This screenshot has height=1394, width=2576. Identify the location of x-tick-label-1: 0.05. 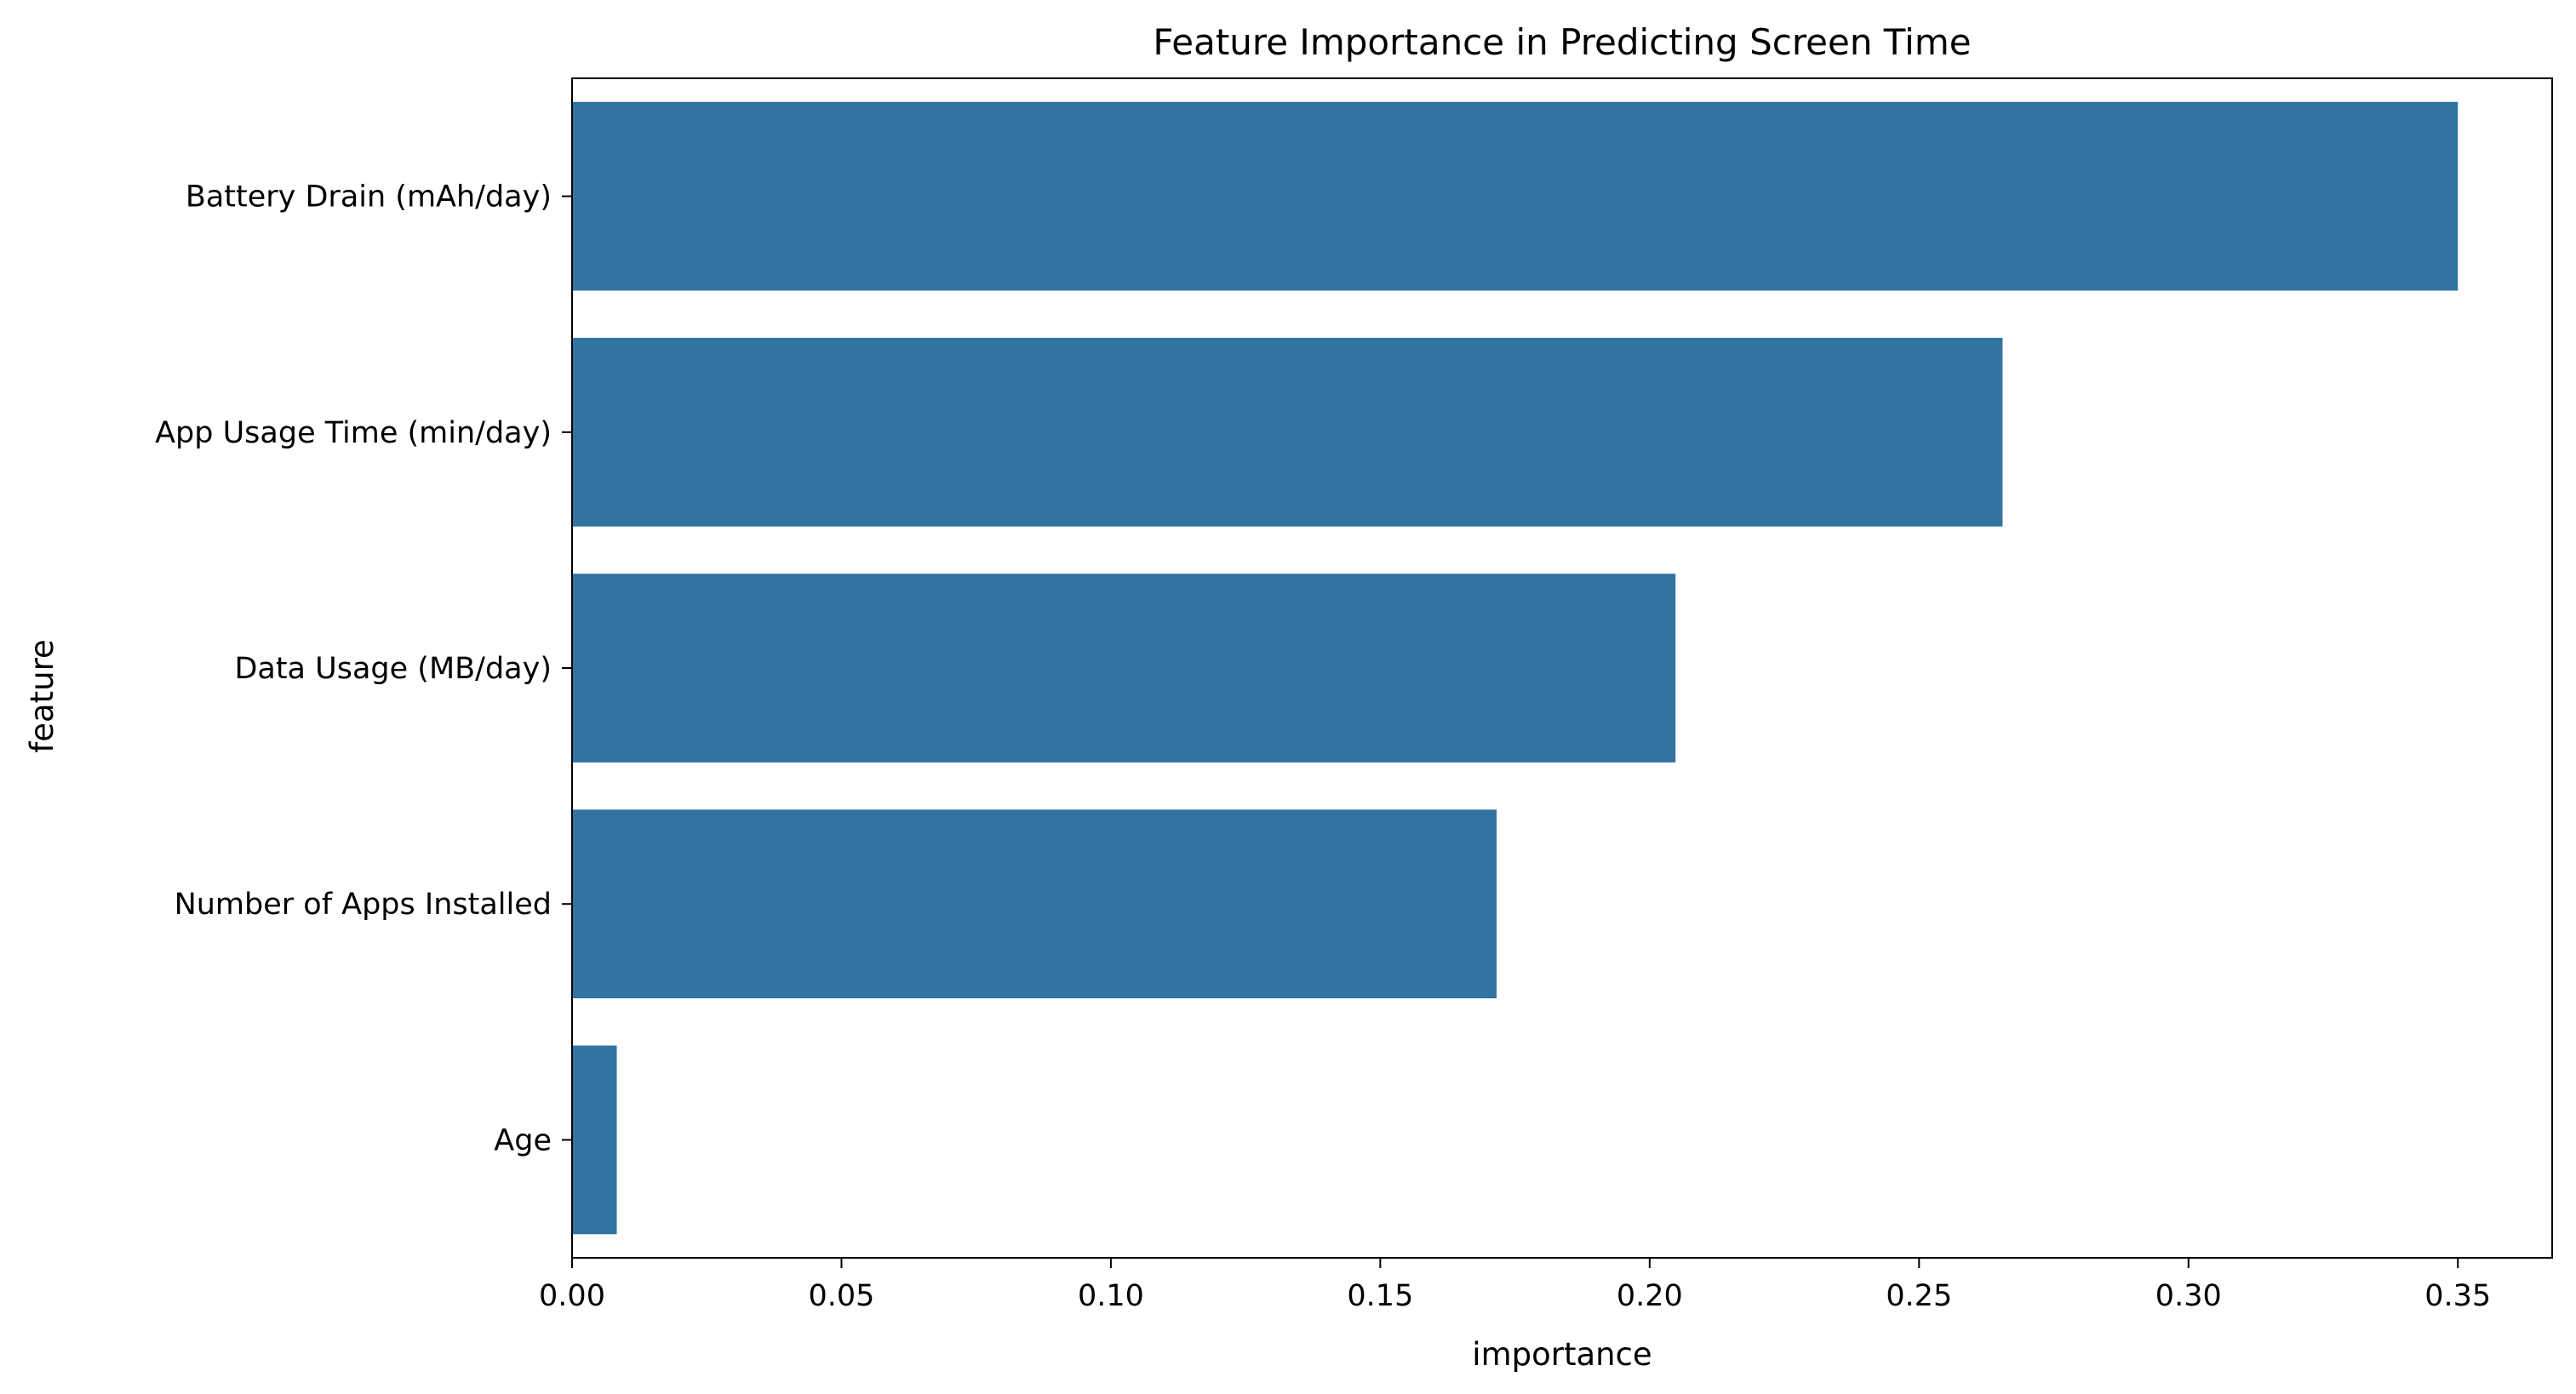
(841, 1296).